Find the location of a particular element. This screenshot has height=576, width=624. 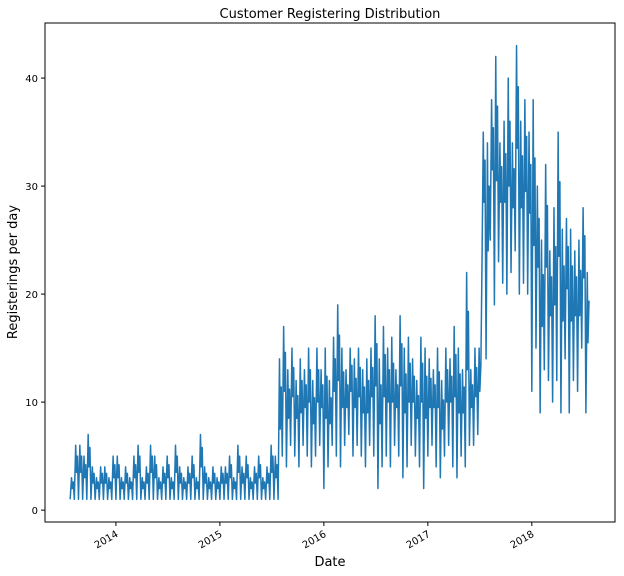

x-tick-label: 2015 is located at coordinates (211, 540).